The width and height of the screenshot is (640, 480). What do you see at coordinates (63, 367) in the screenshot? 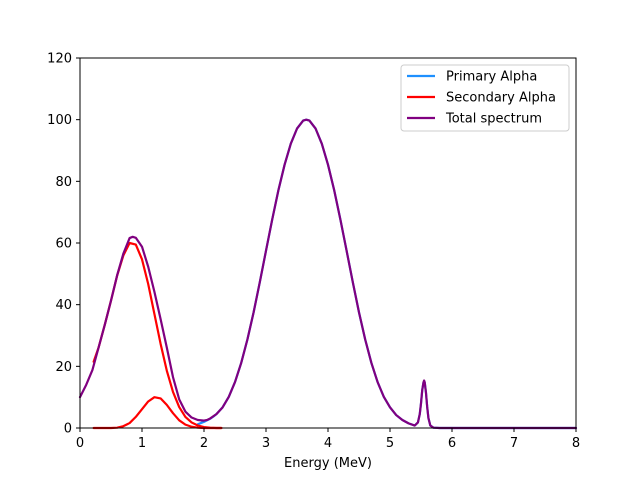
I see `y-tick-label: 20` at bounding box center [63, 367].